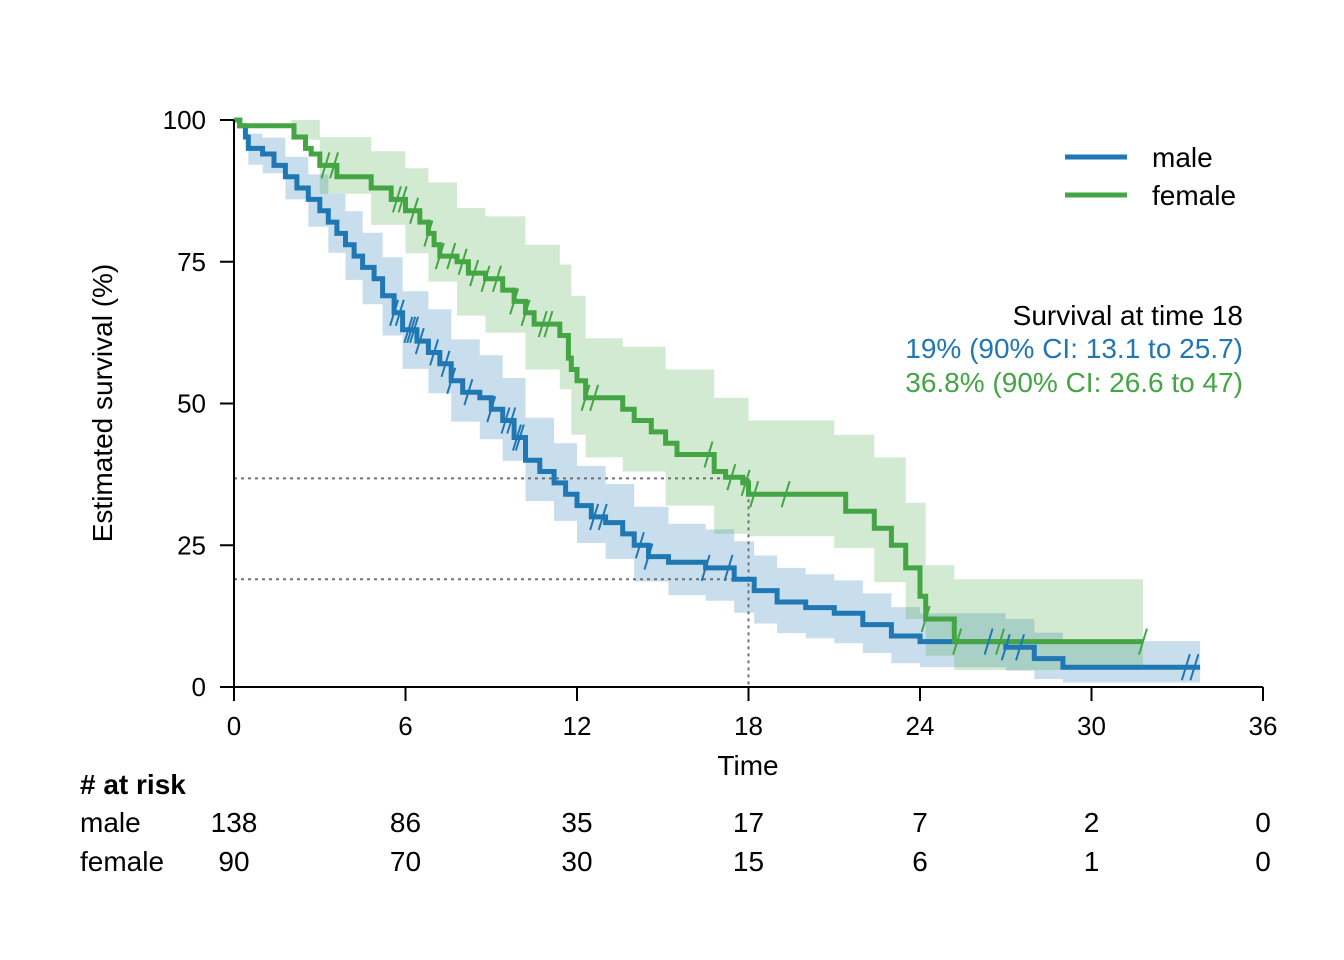 This screenshot has height=960, width=1344. Describe the element at coordinates (1128, 315) in the screenshot. I see `annotation-title: Survival at time 18` at that location.